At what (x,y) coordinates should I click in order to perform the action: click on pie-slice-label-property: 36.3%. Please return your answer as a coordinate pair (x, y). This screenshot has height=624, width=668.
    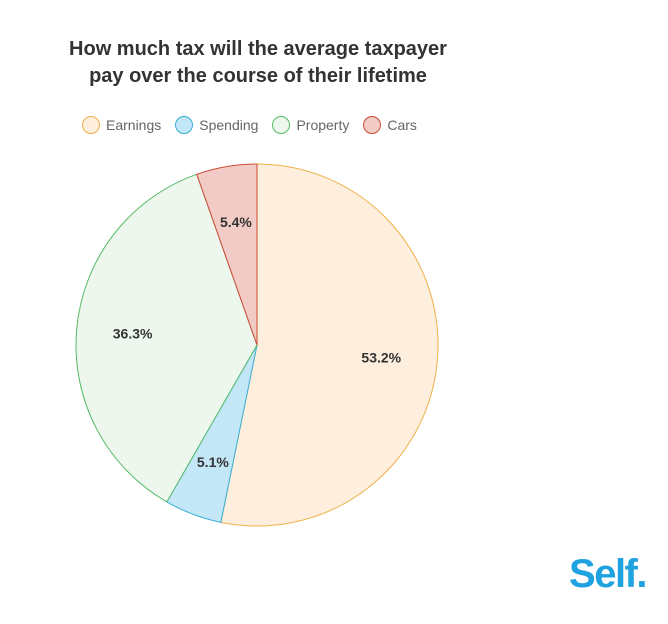
    Looking at the image, I should click on (133, 334).